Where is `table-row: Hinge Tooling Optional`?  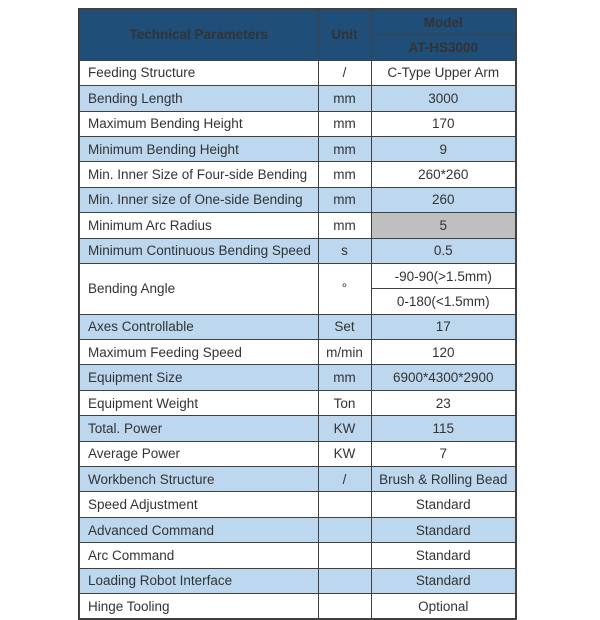 table-row: Hinge Tooling Optional is located at coordinates (297, 606).